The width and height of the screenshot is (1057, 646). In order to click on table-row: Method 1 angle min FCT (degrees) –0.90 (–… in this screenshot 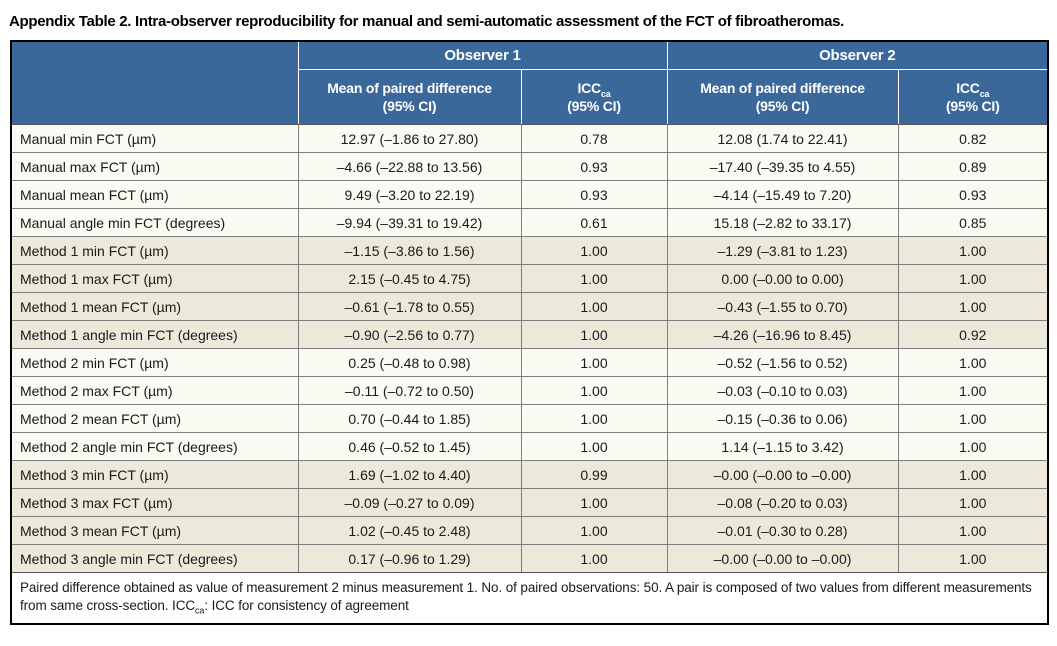, I will do `click(529, 334)`.